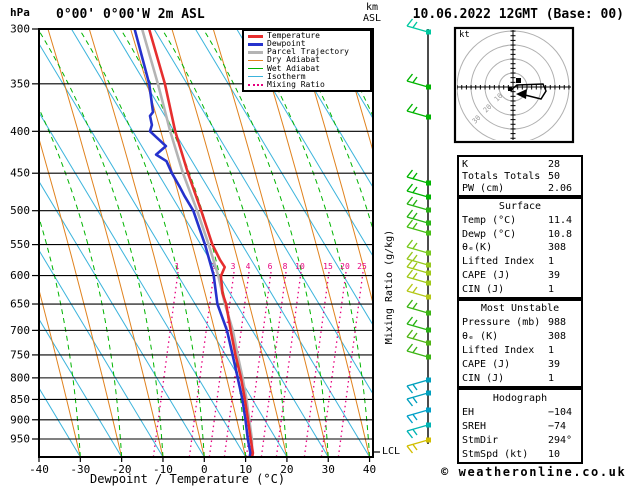 This screenshot has width=629, height=486. I want to click on panel-row-label: StmDir, so click(480, 440).